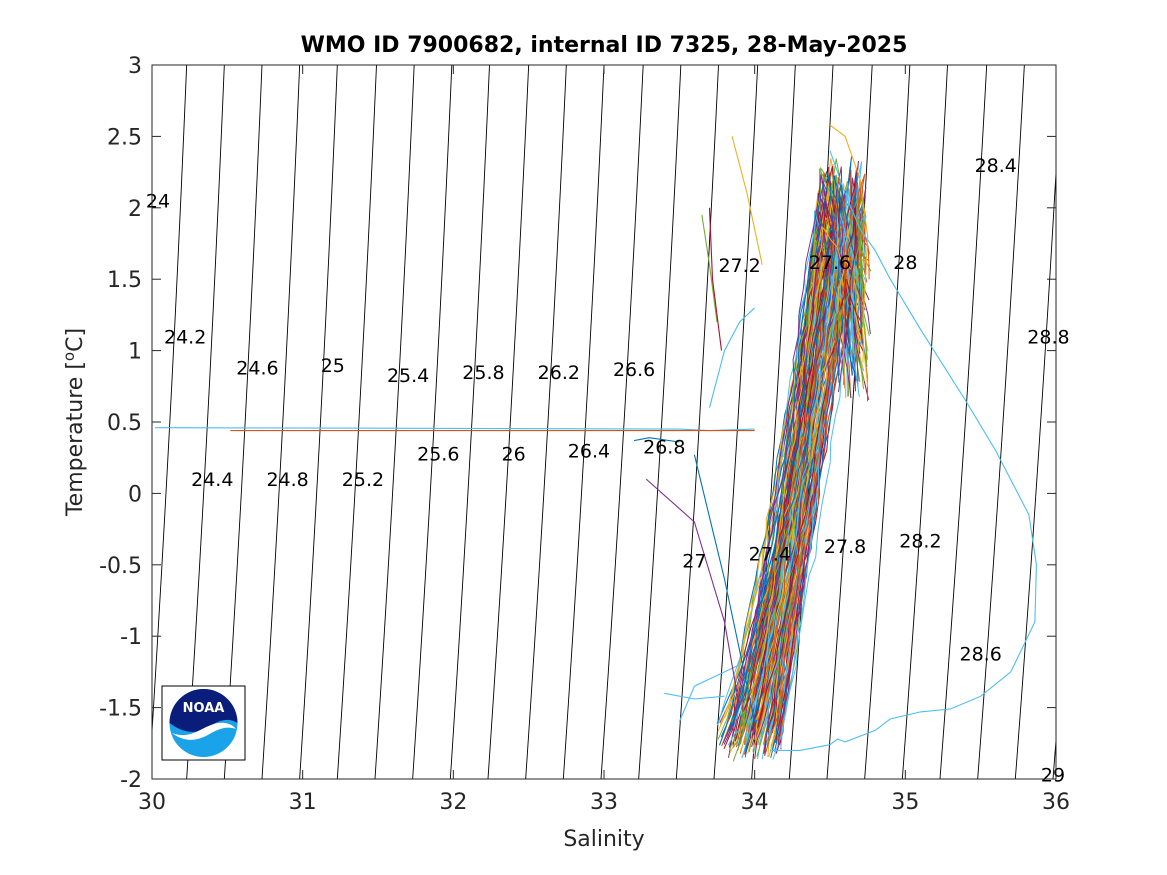 The width and height of the screenshot is (1167, 875). Describe the element at coordinates (131, 780) in the screenshot. I see `y-tick-label: -2` at that location.